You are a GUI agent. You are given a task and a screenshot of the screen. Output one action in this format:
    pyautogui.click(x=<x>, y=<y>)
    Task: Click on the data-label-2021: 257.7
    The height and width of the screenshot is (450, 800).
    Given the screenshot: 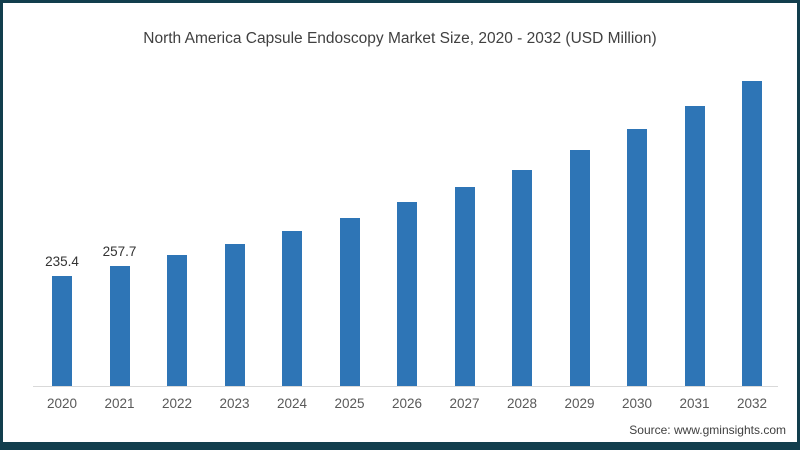 What is the action you would take?
    pyautogui.click(x=119, y=251)
    